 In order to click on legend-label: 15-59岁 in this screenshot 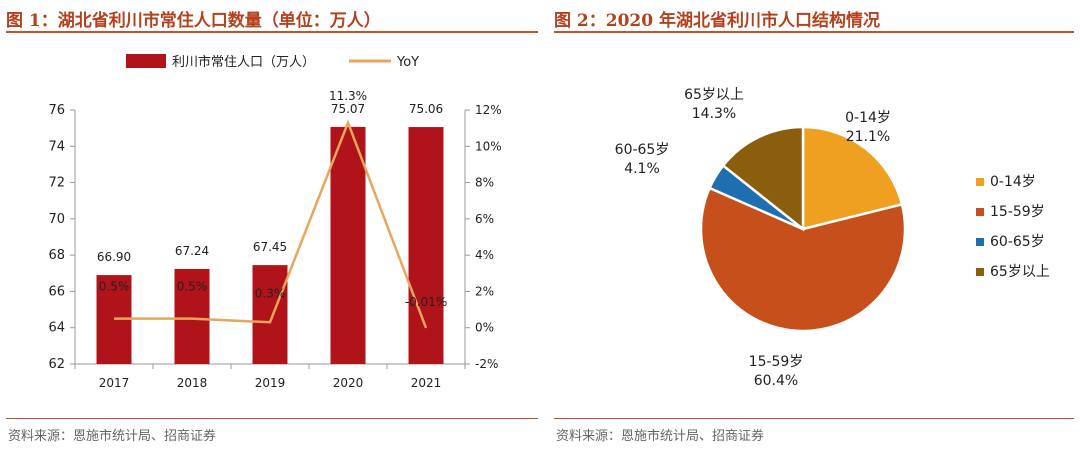, I will do `click(1017, 212)`.